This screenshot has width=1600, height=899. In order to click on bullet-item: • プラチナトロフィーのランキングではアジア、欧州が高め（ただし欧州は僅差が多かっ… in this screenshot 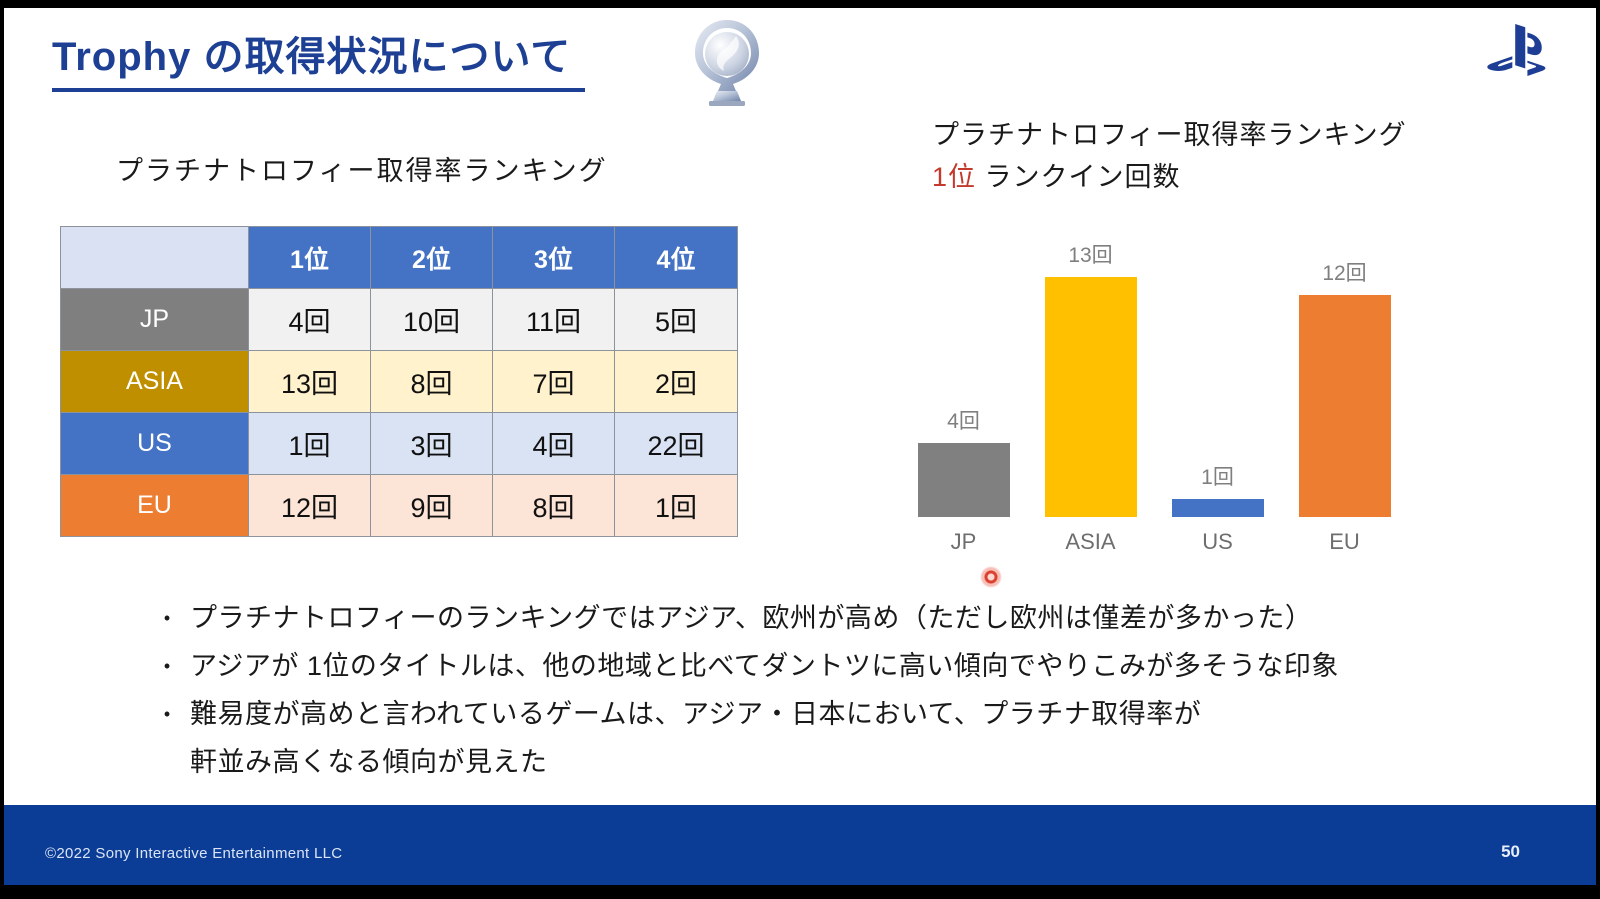, I will do `click(814, 618)`.